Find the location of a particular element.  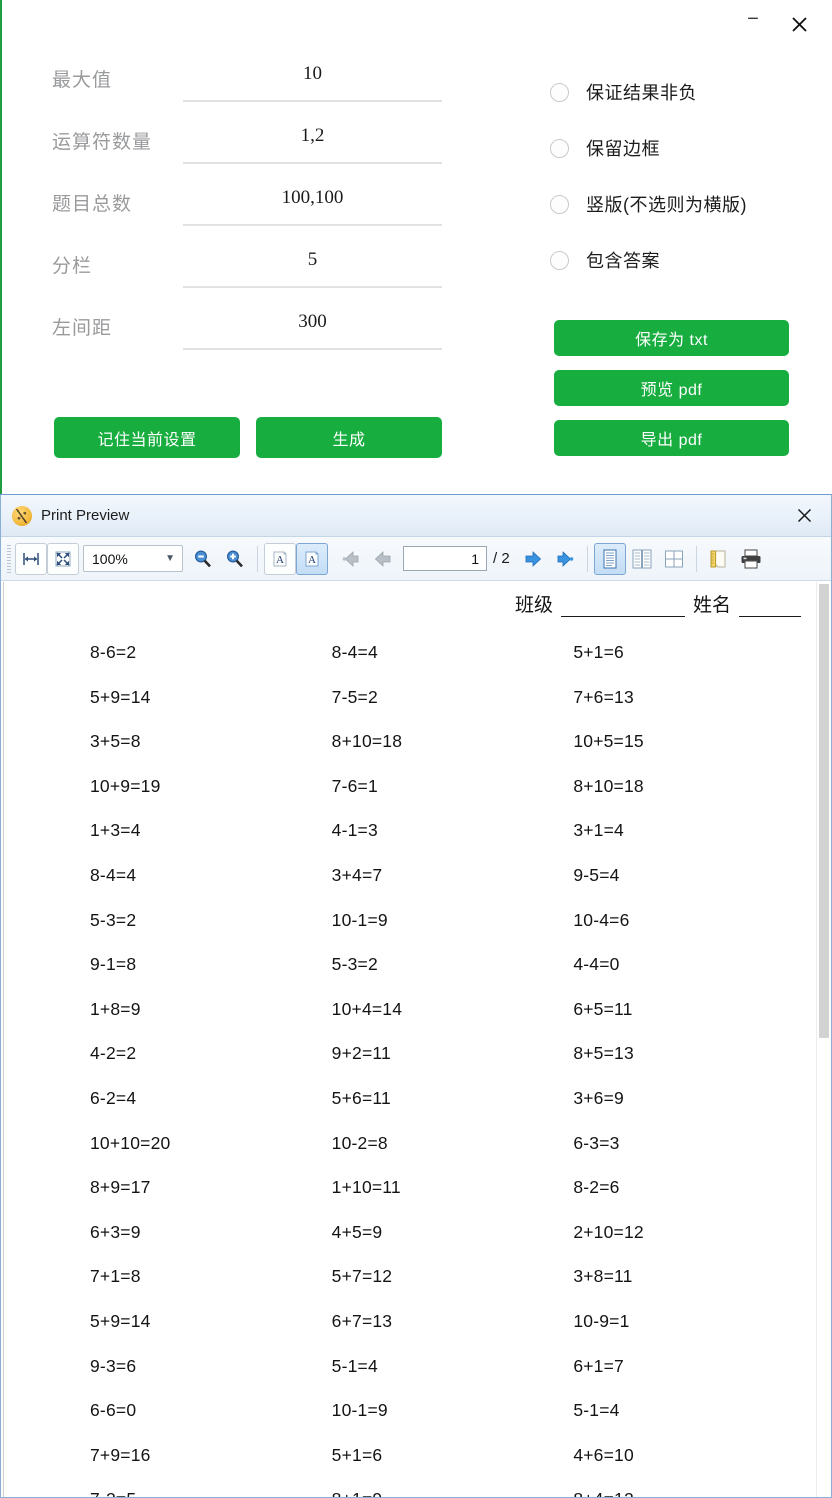

field-row-total-problems: 题目总数 100,100 is located at coordinates (247, 210).